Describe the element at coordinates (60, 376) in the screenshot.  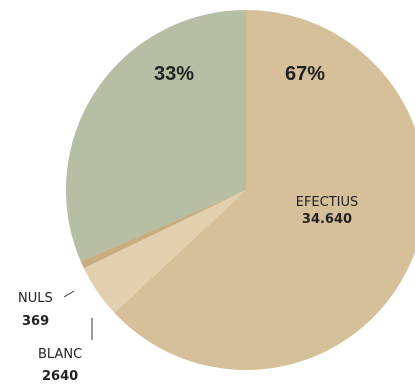
I see `slice-value-blanc: 2640` at that location.